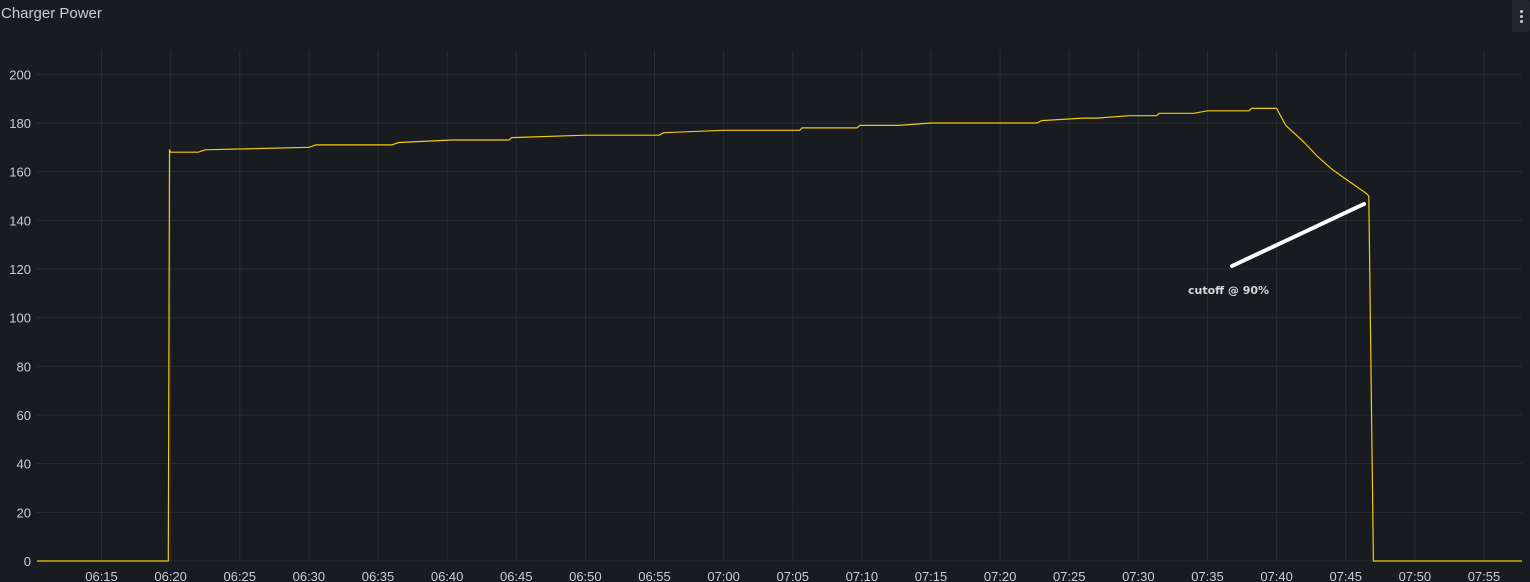 The image size is (1530, 582). Describe the element at coordinates (24, 415) in the screenshot. I see `y-tick-label: 60` at that location.